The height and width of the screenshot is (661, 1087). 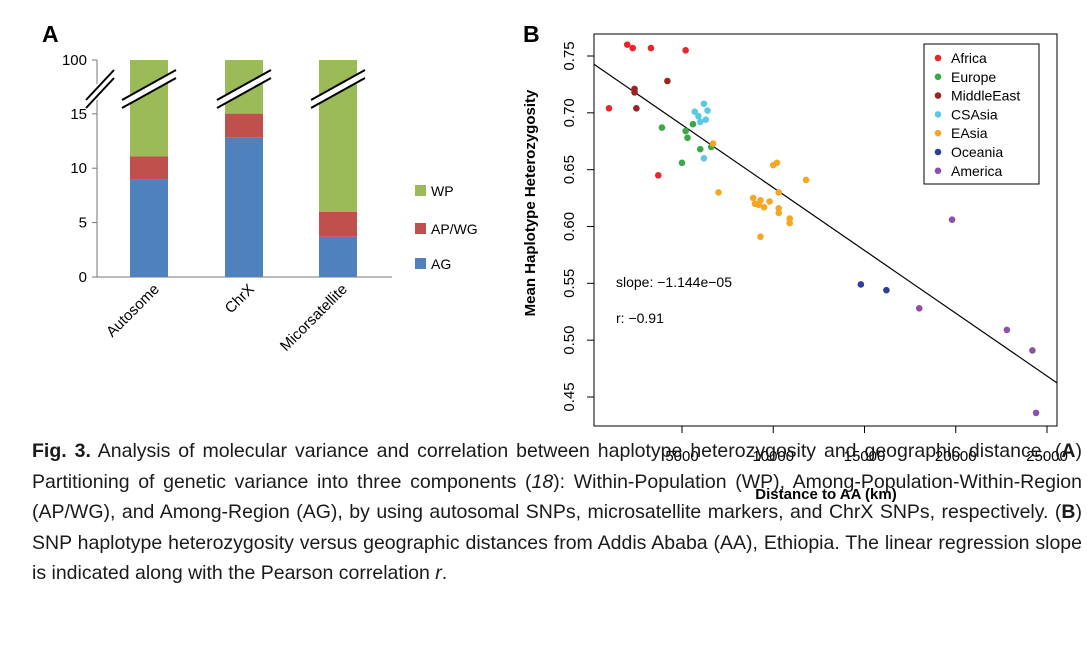 What do you see at coordinates (969, 58) in the screenshot?
I see `legend-label: Africa` at bounding box center [969, 58].